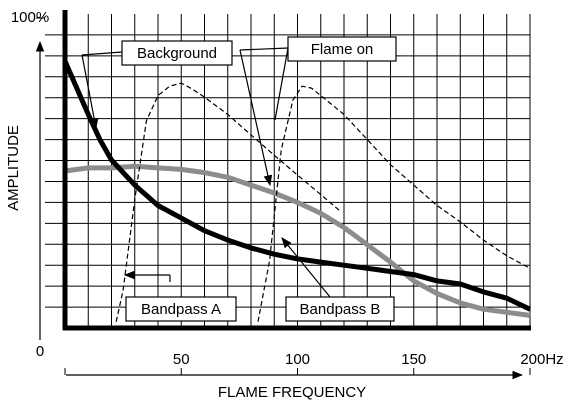 This screenshot has height=405, width=564. I want to click on y-axis-label: AMPLITUDE, so click(13, 168).